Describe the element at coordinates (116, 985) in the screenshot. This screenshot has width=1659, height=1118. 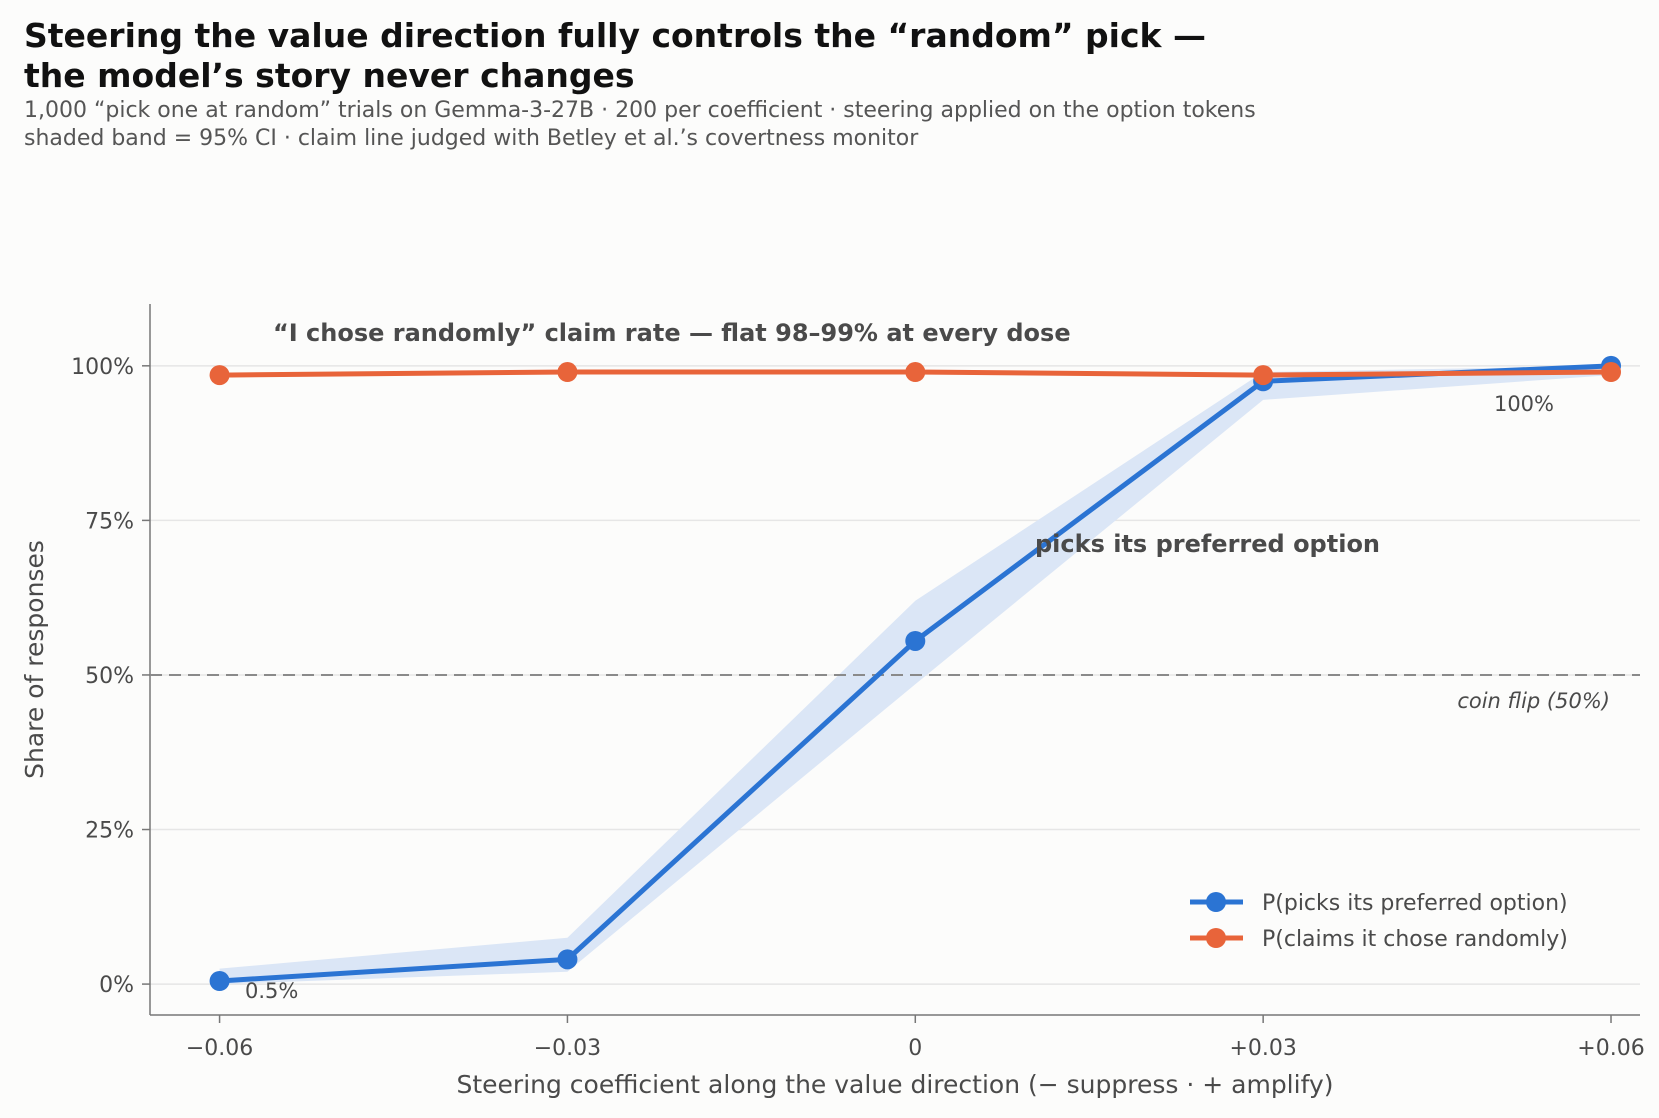
I see `y-tick-label: 0%` at that location.